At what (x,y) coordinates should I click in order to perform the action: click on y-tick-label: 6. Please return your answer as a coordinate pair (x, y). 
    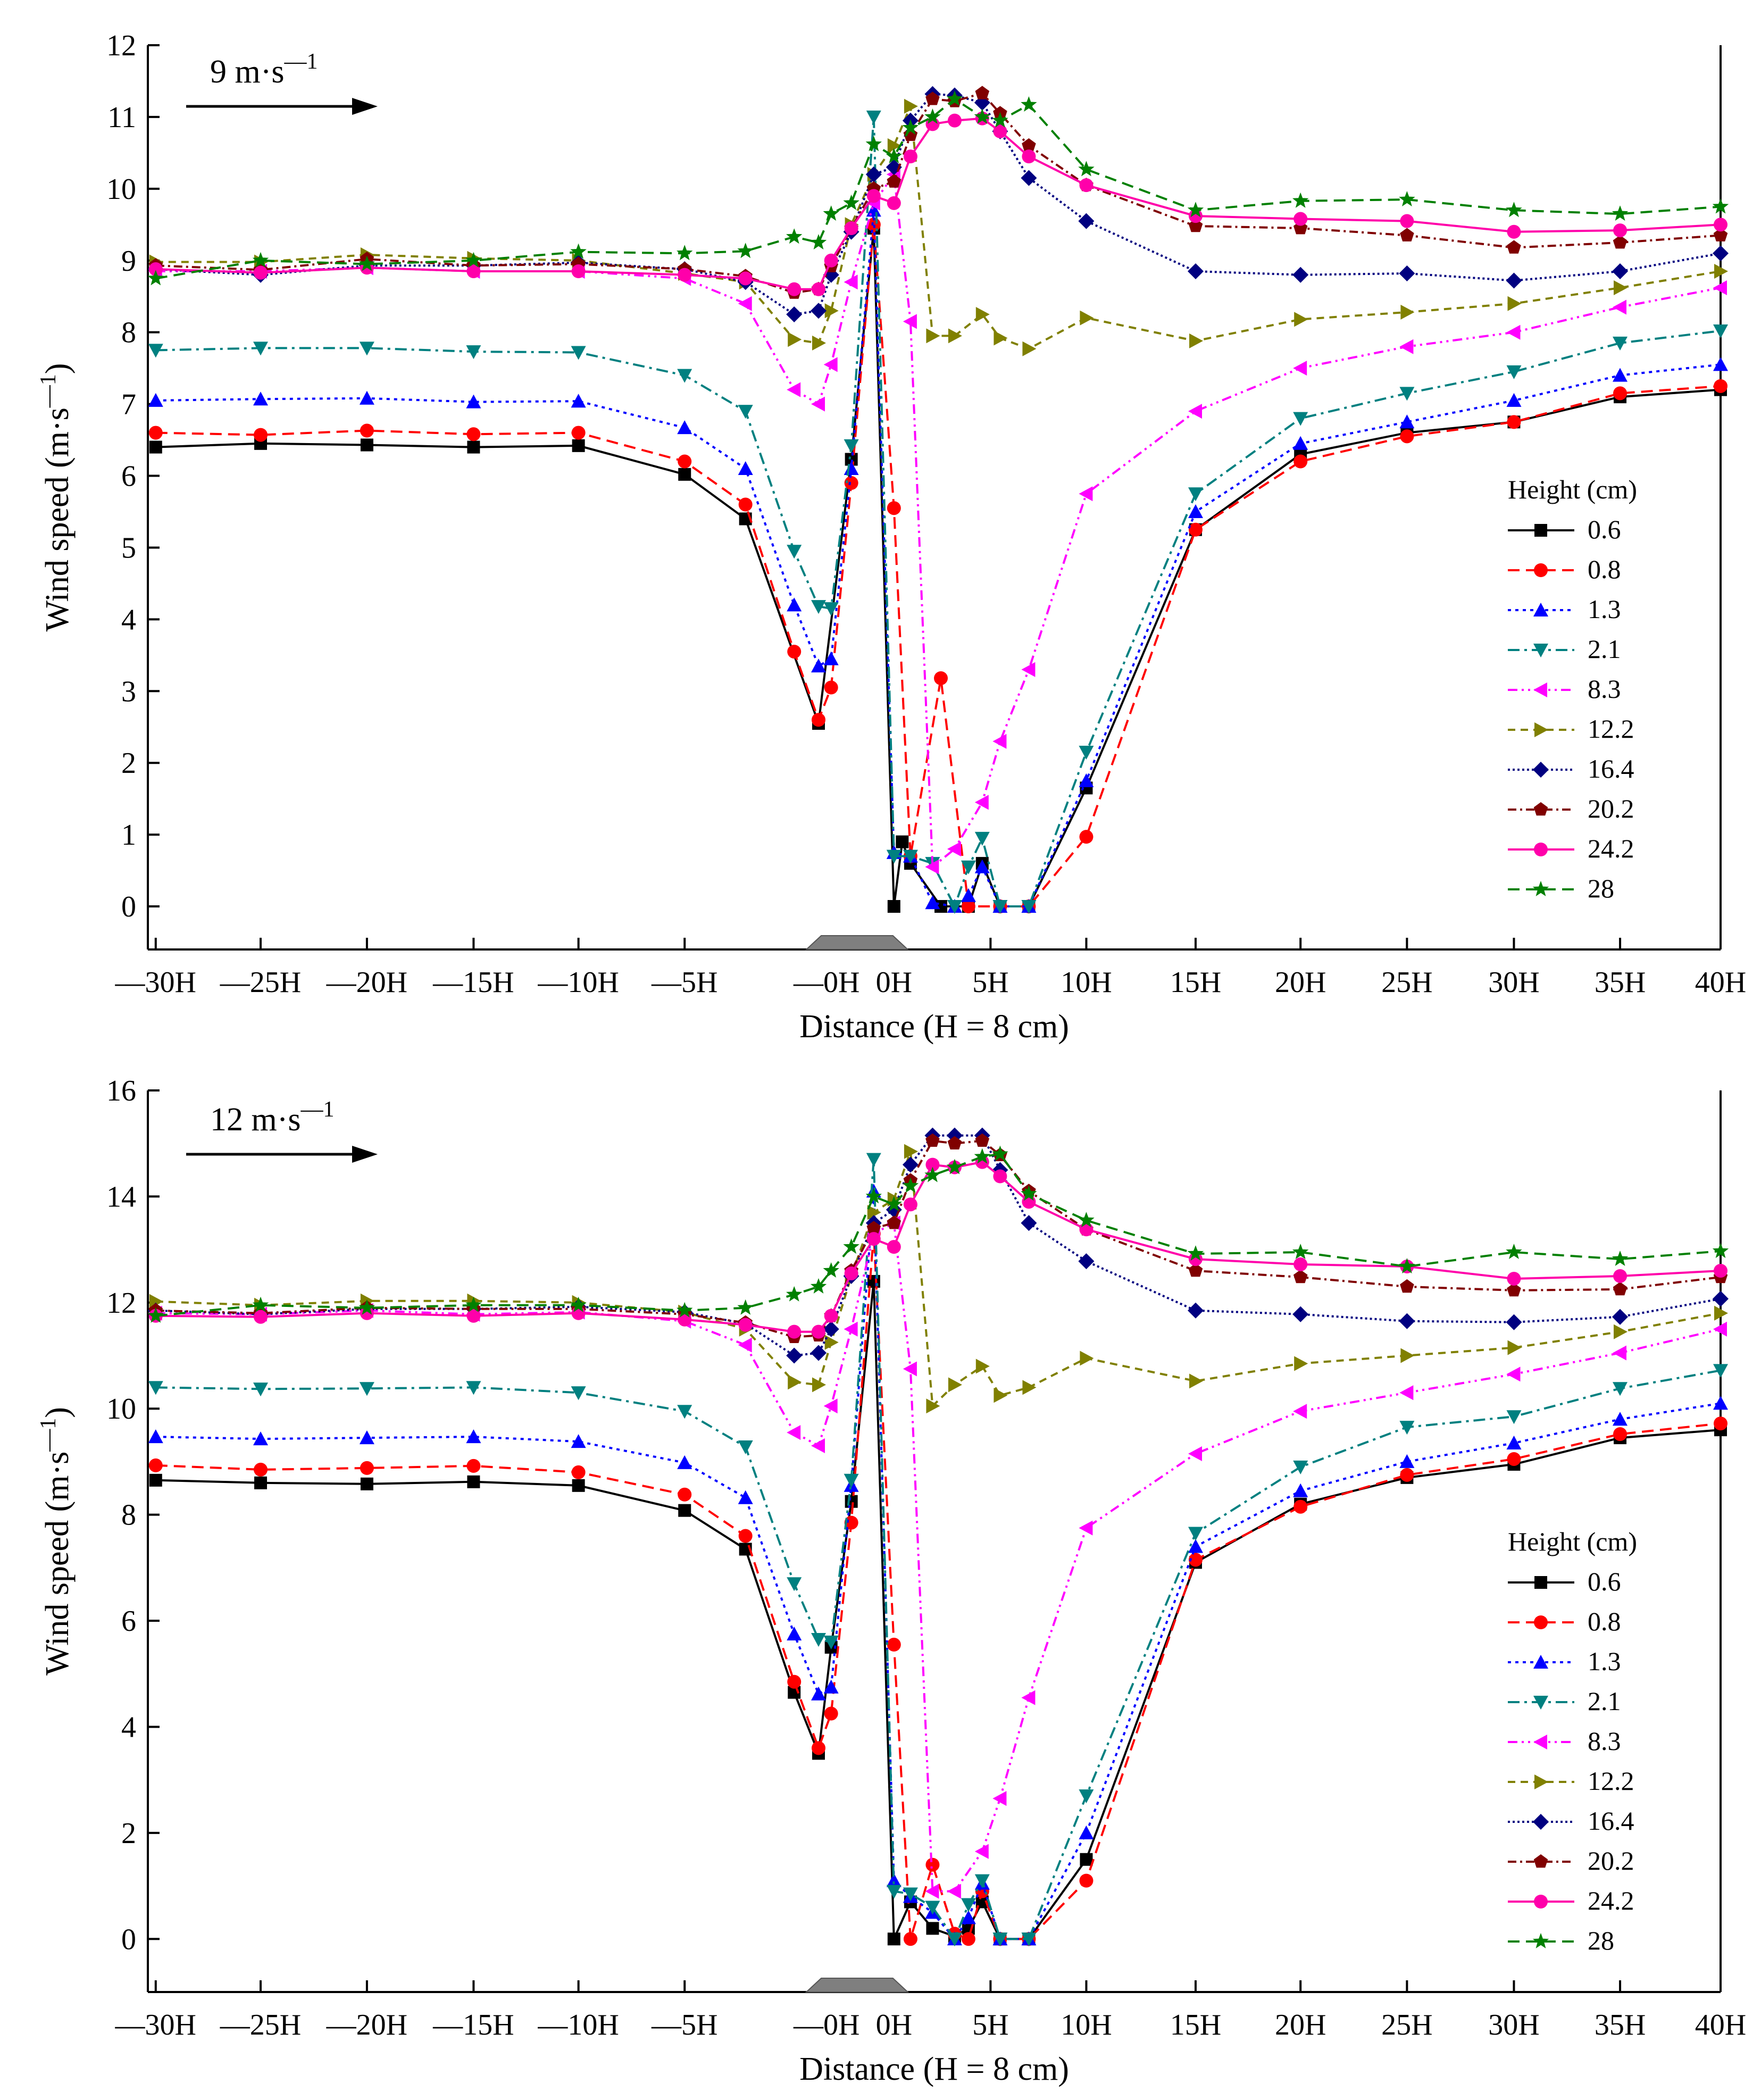
    Looking at the image, I should click on (128, 476).